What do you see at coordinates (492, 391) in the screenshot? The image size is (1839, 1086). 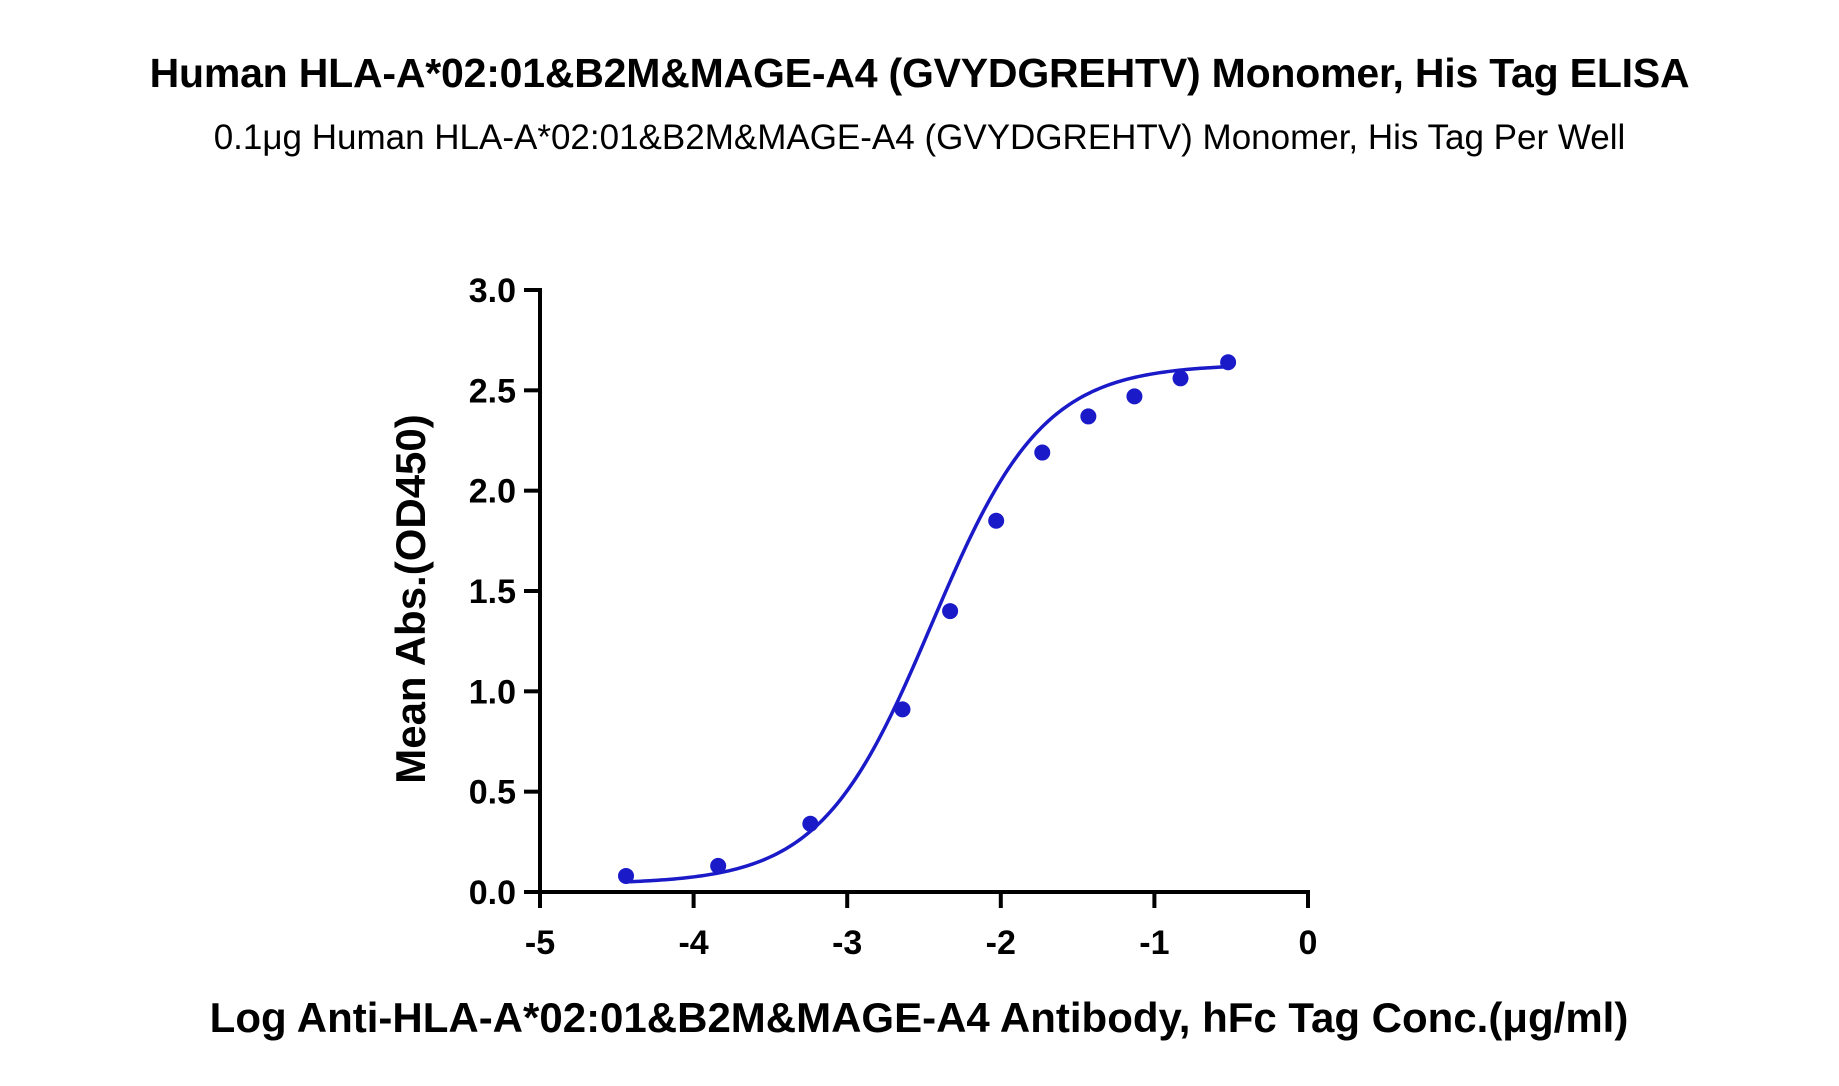 I see `y-tick-label: 2.5` at bounding box center [492, 391].